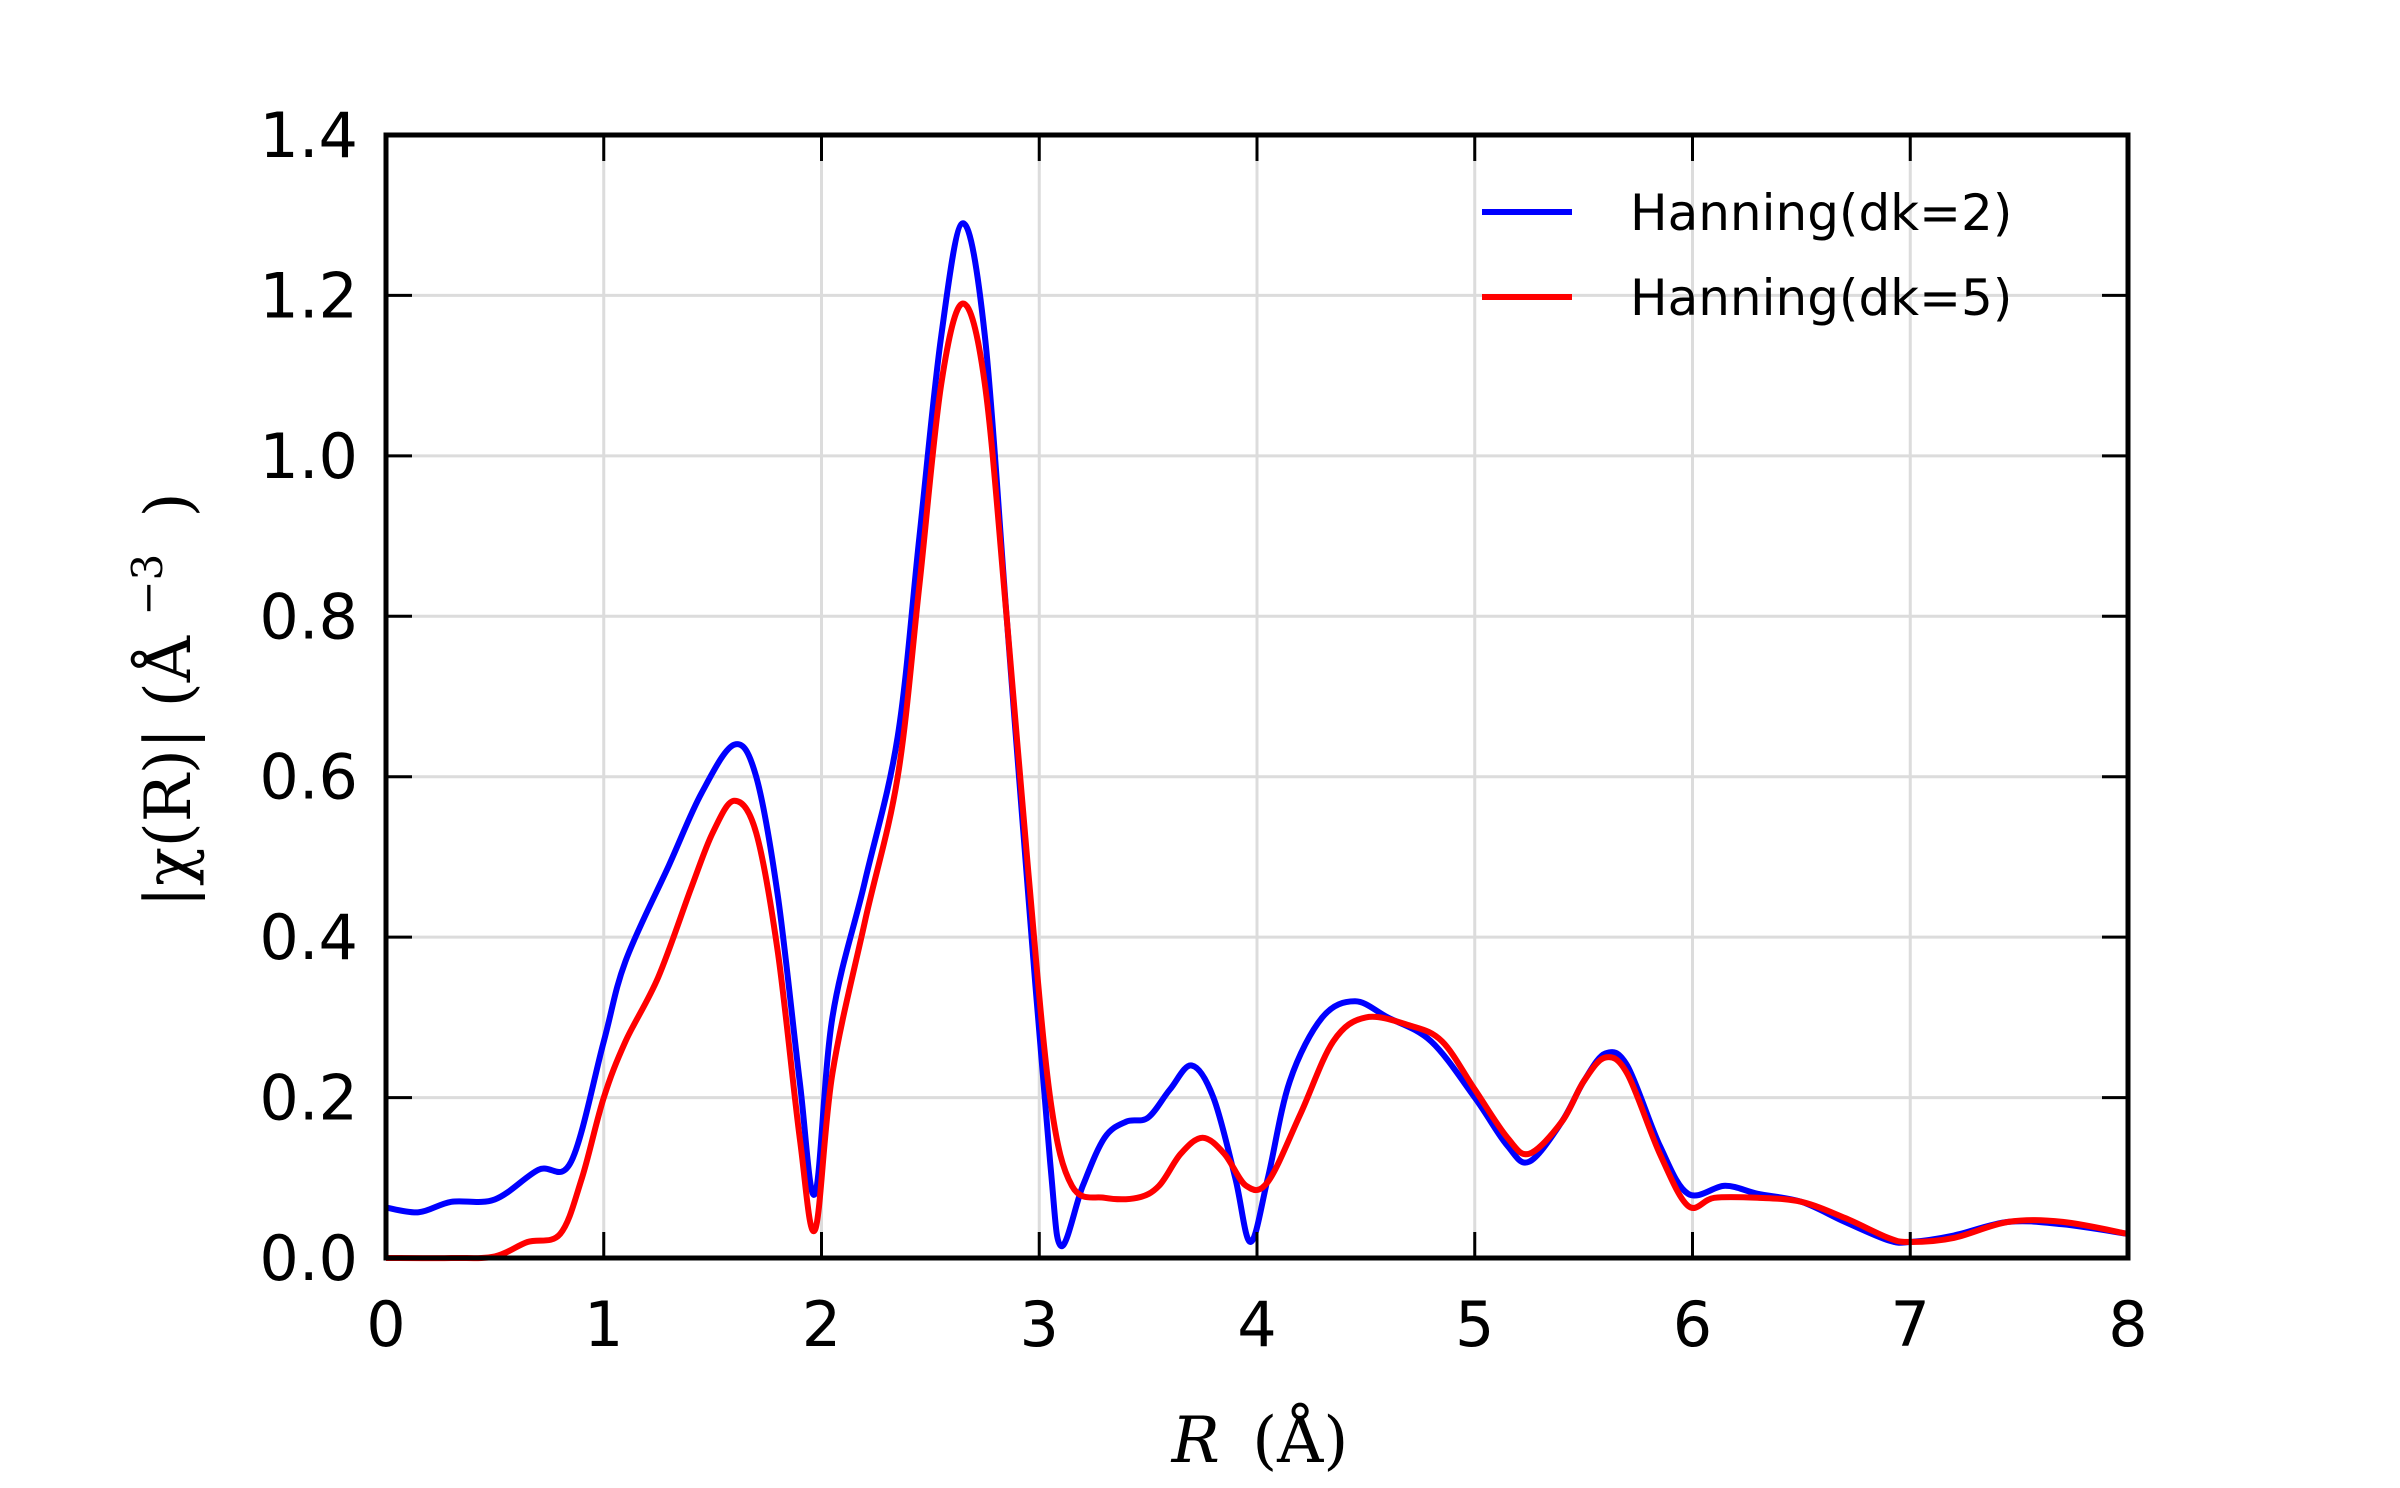  I want to click on y-axis-text: |χ(R)| (Å, so click(168, 771).